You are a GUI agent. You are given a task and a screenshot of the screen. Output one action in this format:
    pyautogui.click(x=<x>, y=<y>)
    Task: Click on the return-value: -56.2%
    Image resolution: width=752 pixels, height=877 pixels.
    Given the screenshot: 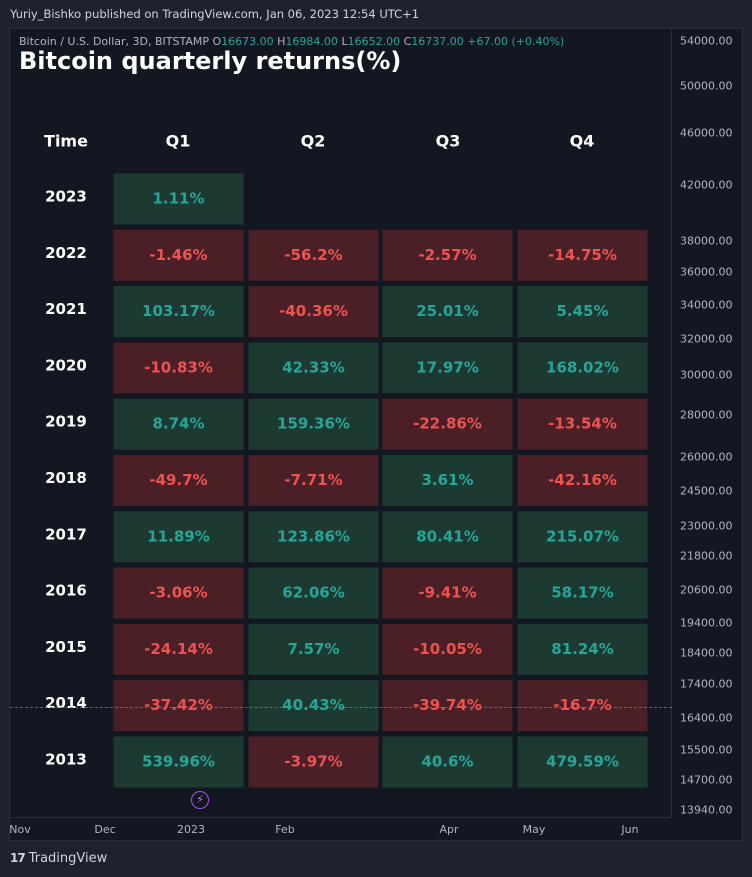 What is the action you would take?
    pyautogui.click(x=313, y=255)
    